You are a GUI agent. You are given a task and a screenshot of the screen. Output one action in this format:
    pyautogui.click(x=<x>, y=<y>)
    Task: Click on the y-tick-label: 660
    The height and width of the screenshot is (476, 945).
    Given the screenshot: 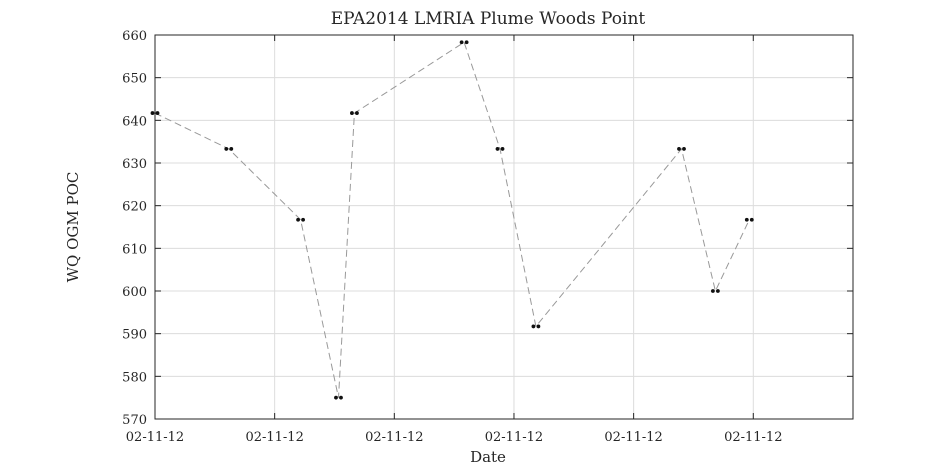 What is the action you would take?
    pyautogui.click(x=134, y=36)
    